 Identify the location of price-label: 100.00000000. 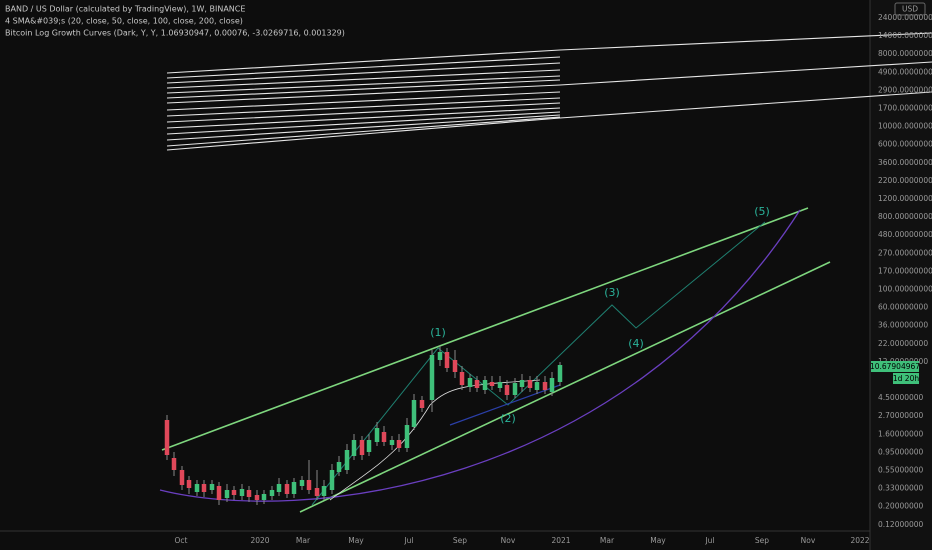
(905, 289).